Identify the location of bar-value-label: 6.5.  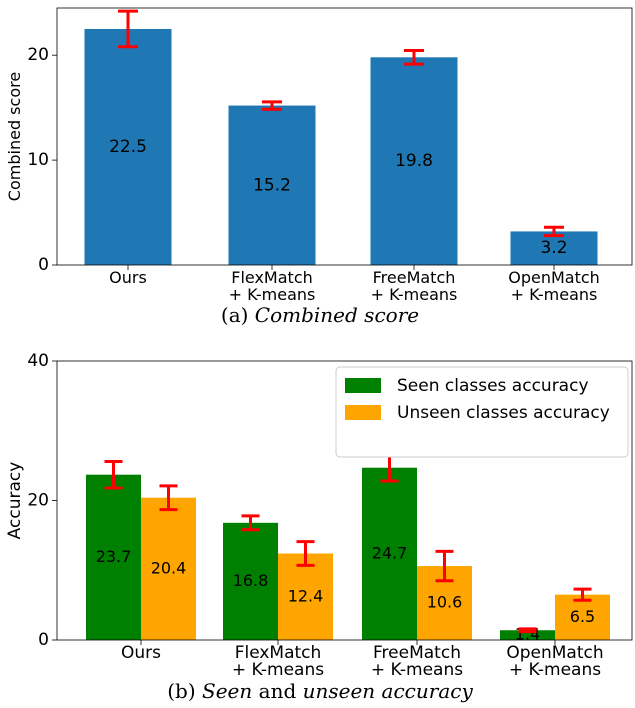
(582, 616).